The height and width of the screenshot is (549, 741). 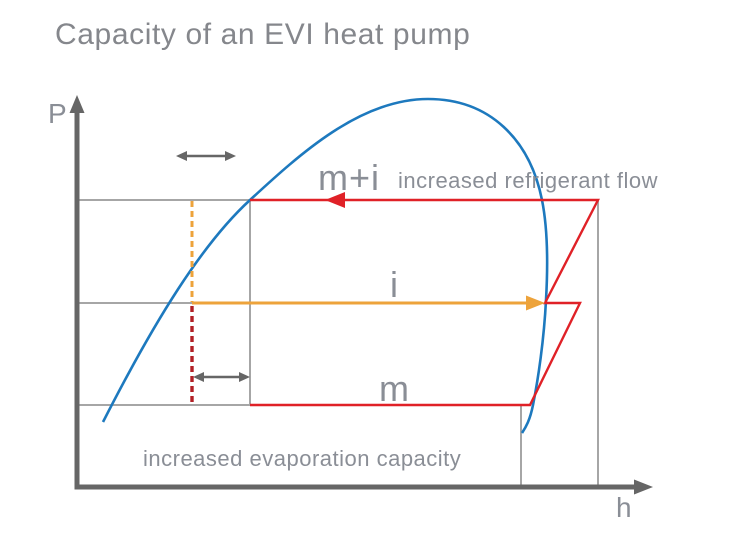 I want to click on condensation-direction-arrowhead, so click(x=335, y=200).